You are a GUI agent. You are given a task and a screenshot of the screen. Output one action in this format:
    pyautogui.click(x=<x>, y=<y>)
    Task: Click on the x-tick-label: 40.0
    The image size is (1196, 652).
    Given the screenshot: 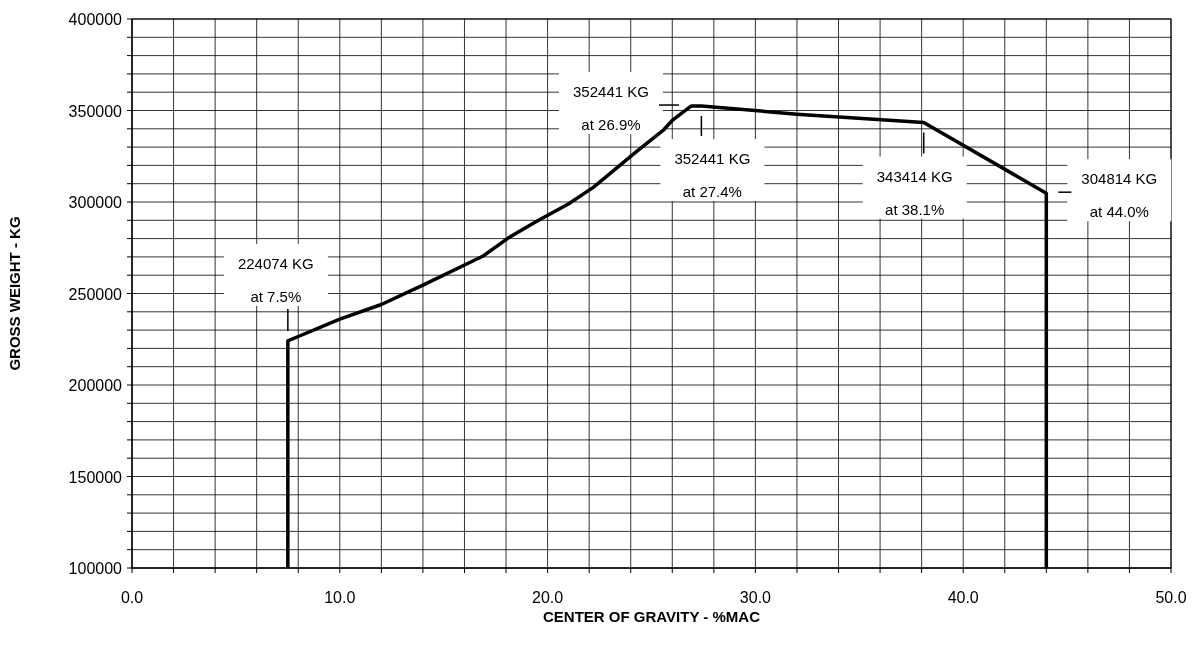 What is the action you would take?
    pyautogui.click(x=963, y=597)
    